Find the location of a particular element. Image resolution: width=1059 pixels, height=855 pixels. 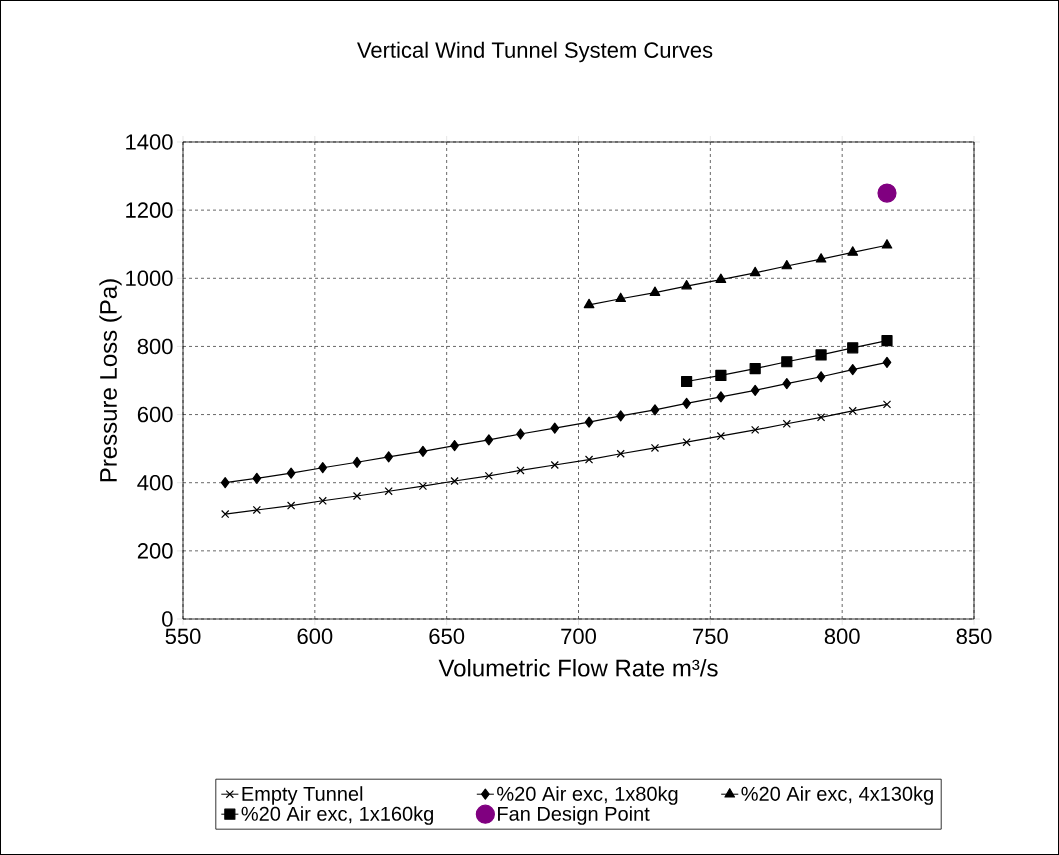

legend-label: Fan Design Point is located at coordinates (574, 815).